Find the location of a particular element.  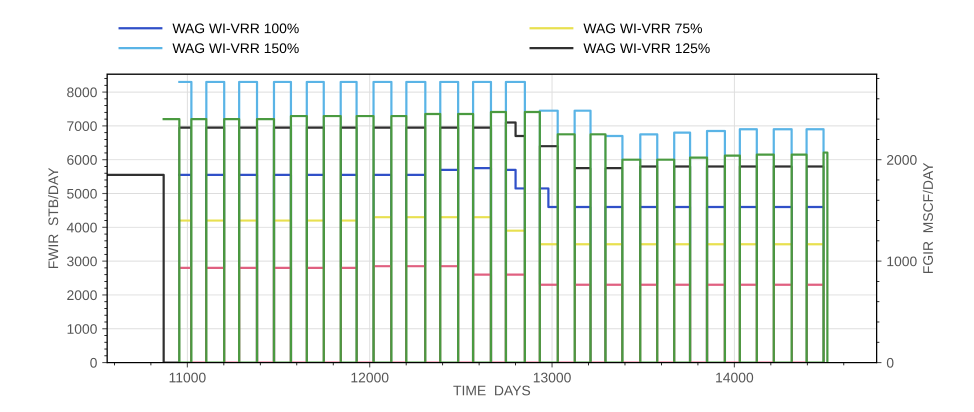

y-tick-label: 2000 is located at coordinates (82, 295).